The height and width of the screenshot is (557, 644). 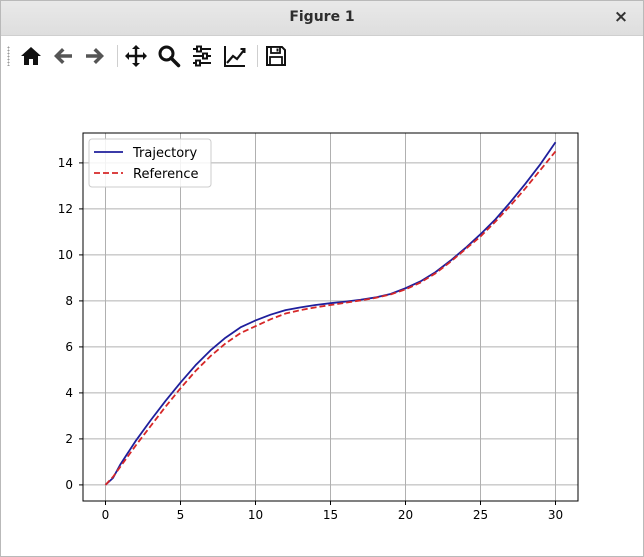 I want to click on navigation-toolbar, so click(x=322, y=56).